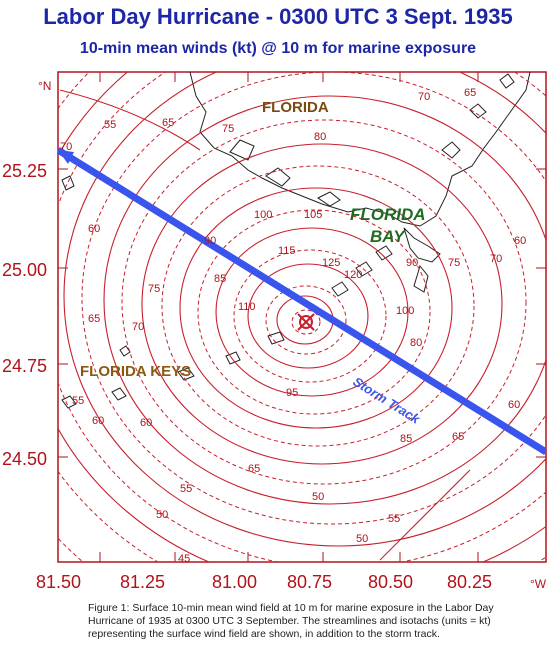 Image resolution: width=556 pixels, height=656 pixels. I want to click on storm-center-marker, so click(306, 322).